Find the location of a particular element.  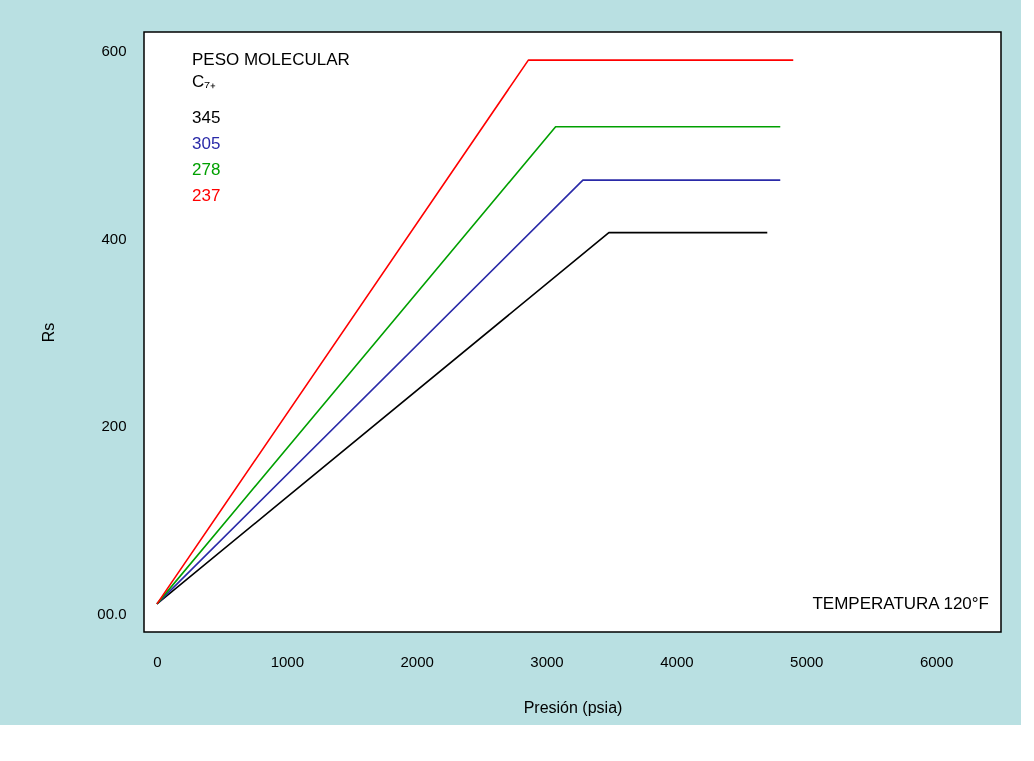

text: 237 is located at coordinates (206, 195).